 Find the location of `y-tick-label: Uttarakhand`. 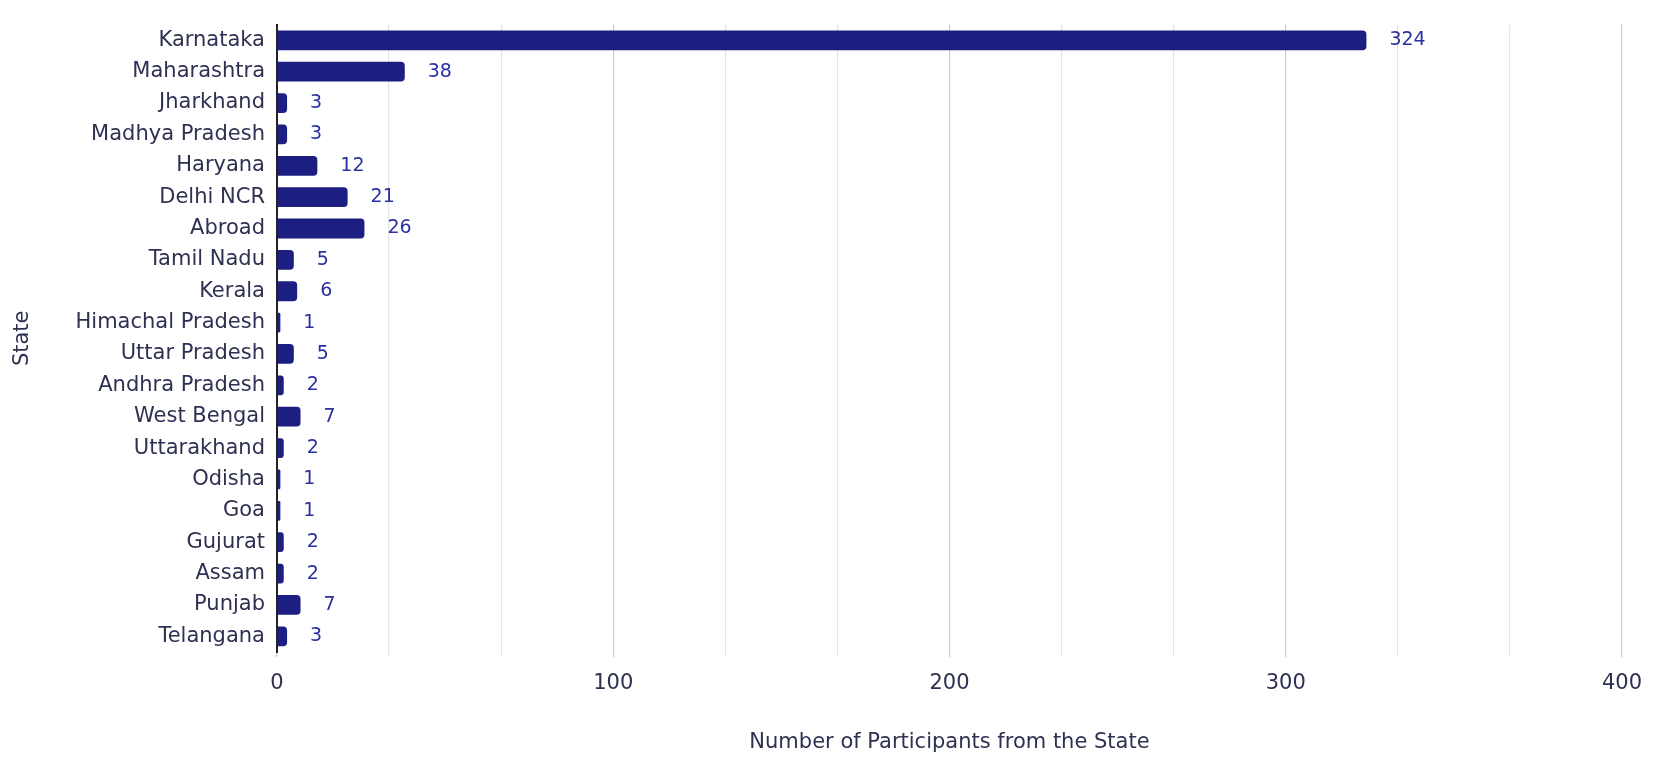

y-tick-label: Uttarakhand is located at coordinates (199, 446).